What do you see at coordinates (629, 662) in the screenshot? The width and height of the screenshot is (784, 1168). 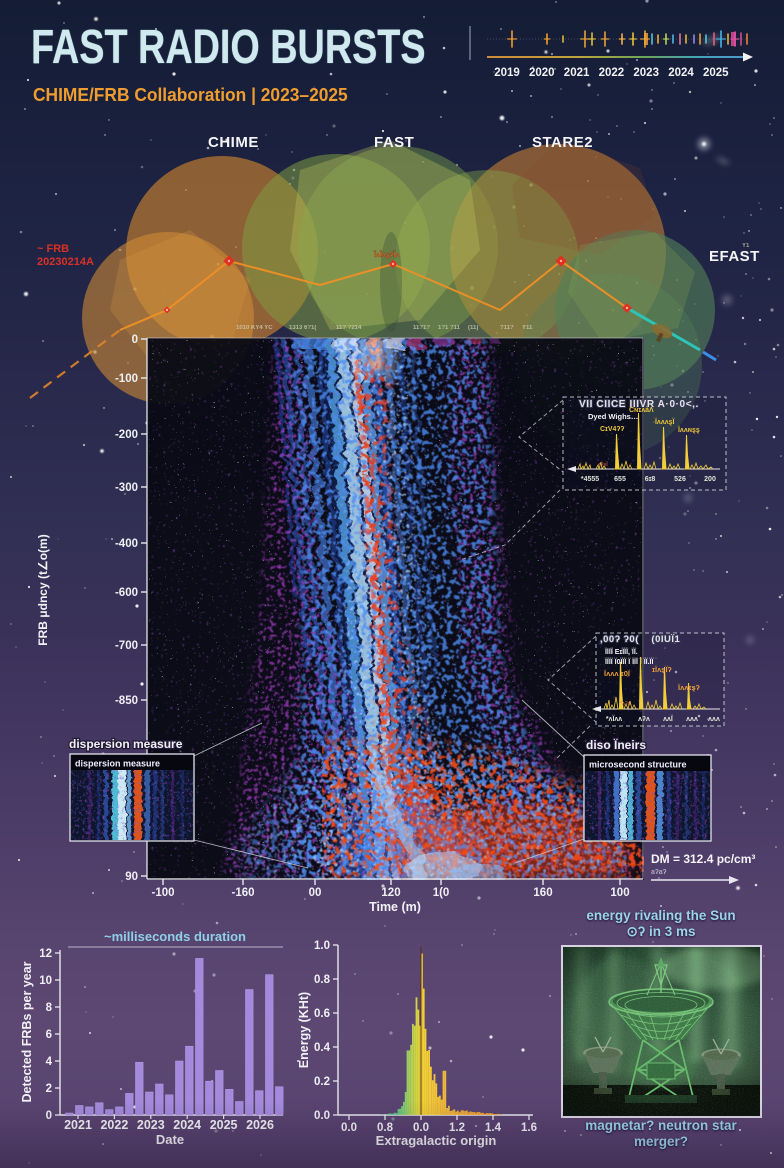 I see `svg-text: ЇЇЇЇ Ї0ЇЇЇ Ї ЇЇЇ Ї ЇЇ.ЇЇ` at bounding box center [629, 662].